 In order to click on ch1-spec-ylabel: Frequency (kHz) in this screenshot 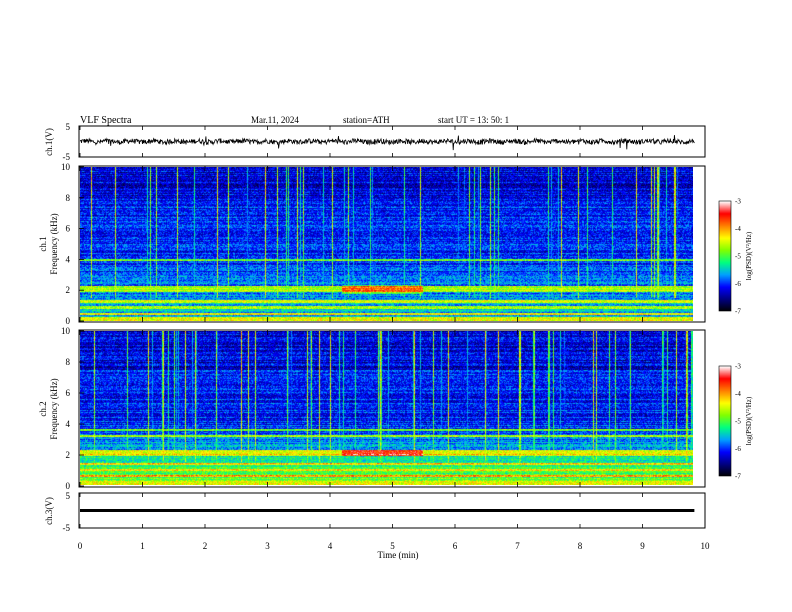, I will do `click(54, 243)`.